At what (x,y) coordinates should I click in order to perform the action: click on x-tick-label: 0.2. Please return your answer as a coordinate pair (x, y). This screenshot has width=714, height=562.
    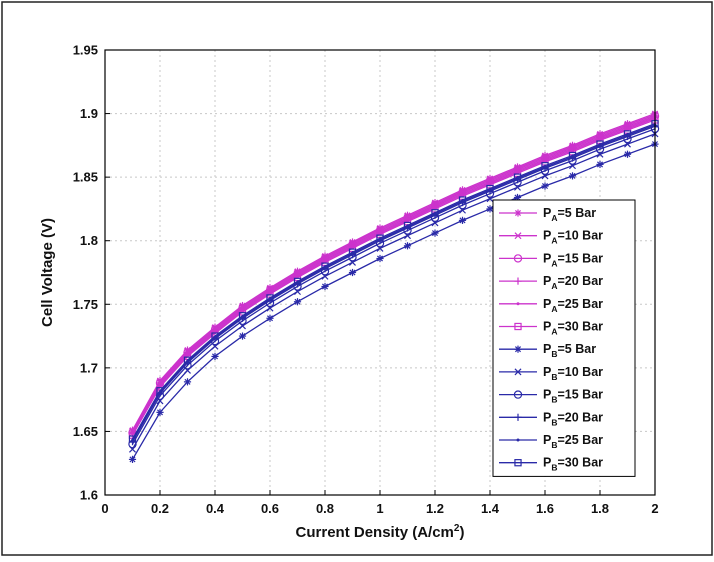
    Looking at the image, I should click on (160, 508).